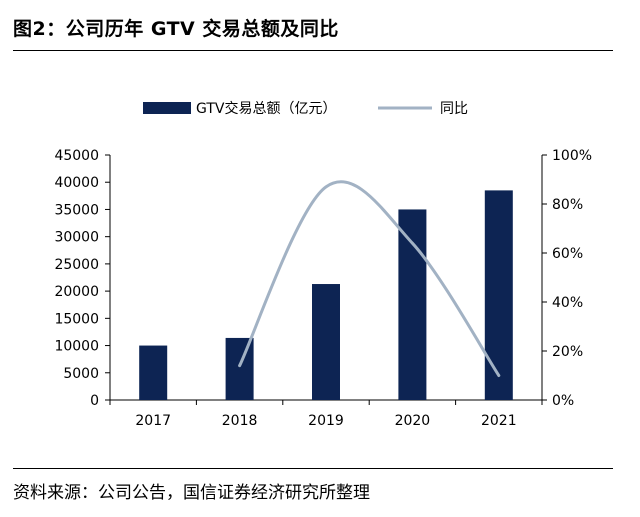 This screenshot has height=517, width=640. What do you see at coordinates (240, 421) in the screenshot?
I see `x-tick-label: 2018` at bounding box center [240, 421].